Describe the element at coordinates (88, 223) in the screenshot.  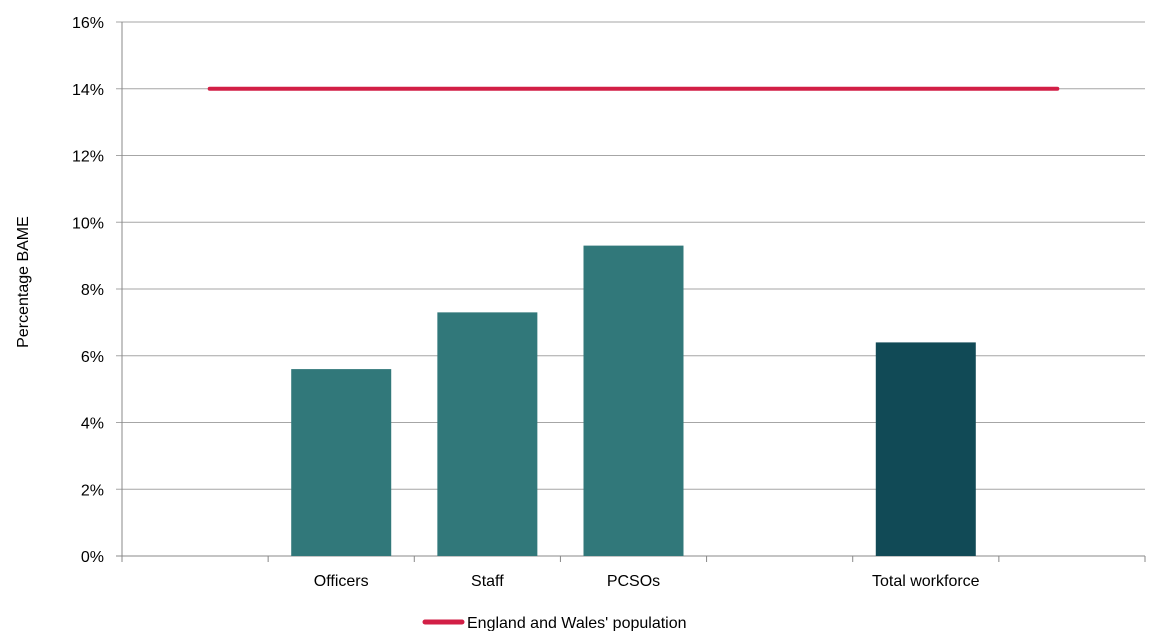
I see `y-tick-label: 10%` at that location.